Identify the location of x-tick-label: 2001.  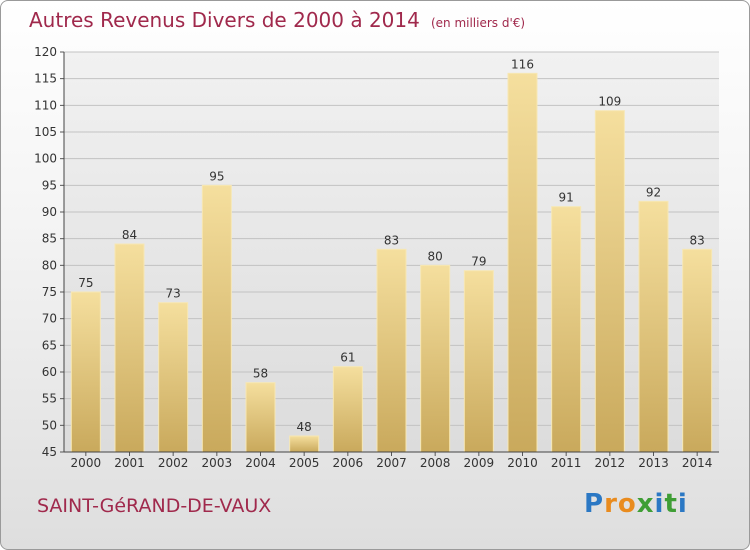
(129, 463).